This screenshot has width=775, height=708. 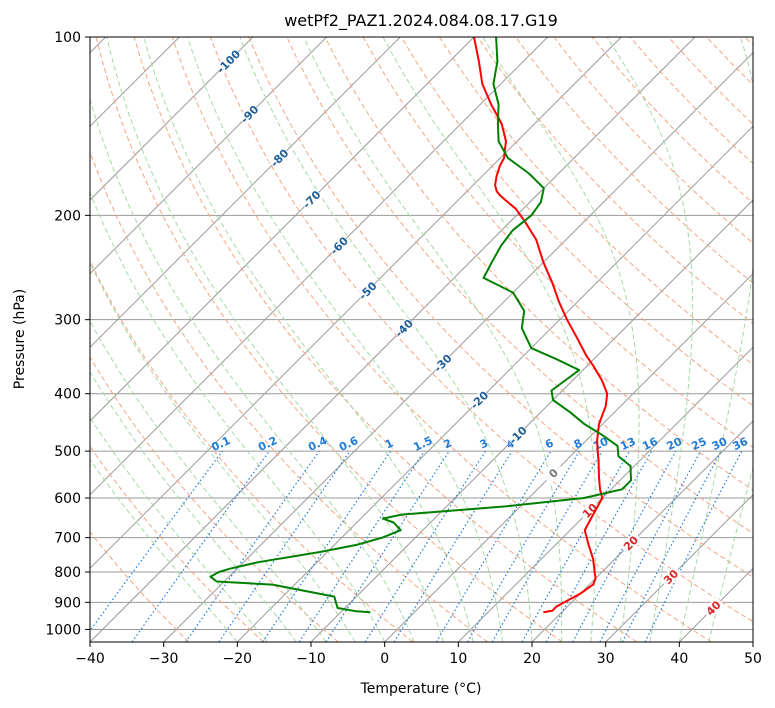 I want to click on y-tick-label: 1000, so click(x=63, y=630).